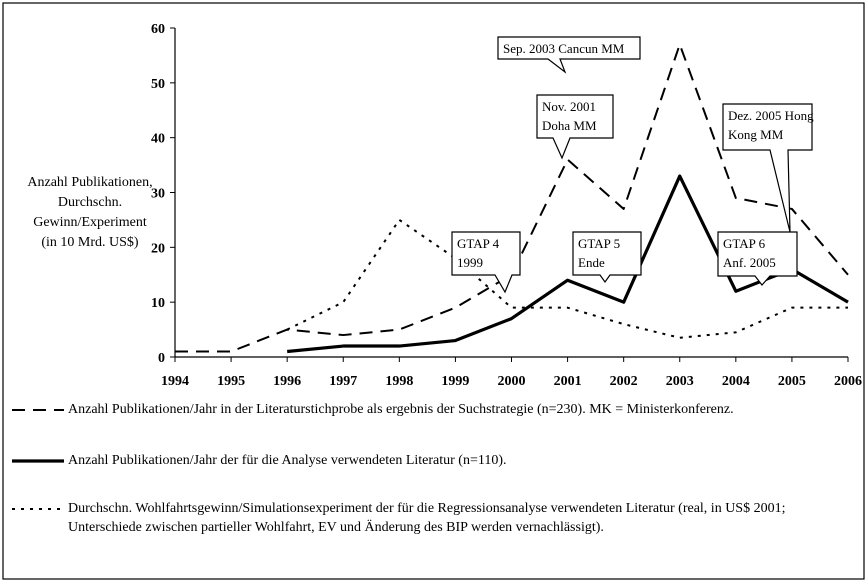 This screenshot has width=868, height=583. I want to click on callout-text: GTAP 4, so click(478, 243).